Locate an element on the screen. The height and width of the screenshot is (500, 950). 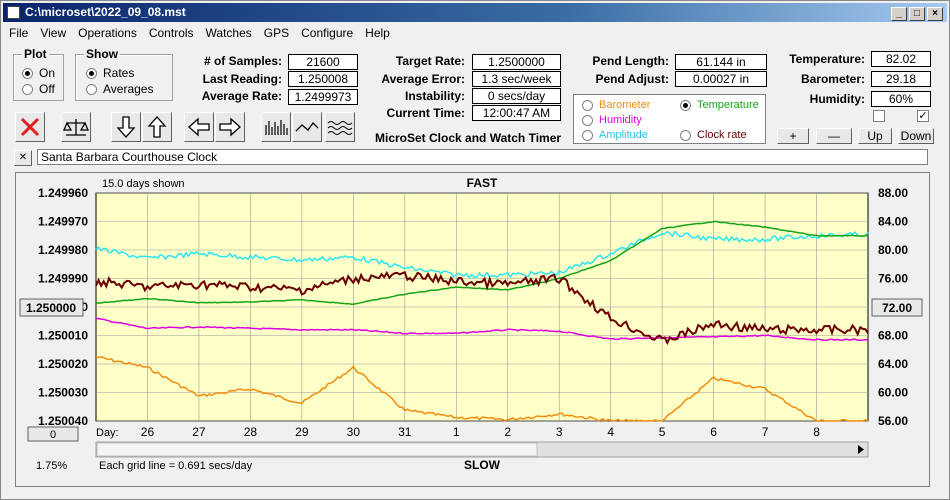
right-tick-label: 76.00 is located at coordinates (893, 279).